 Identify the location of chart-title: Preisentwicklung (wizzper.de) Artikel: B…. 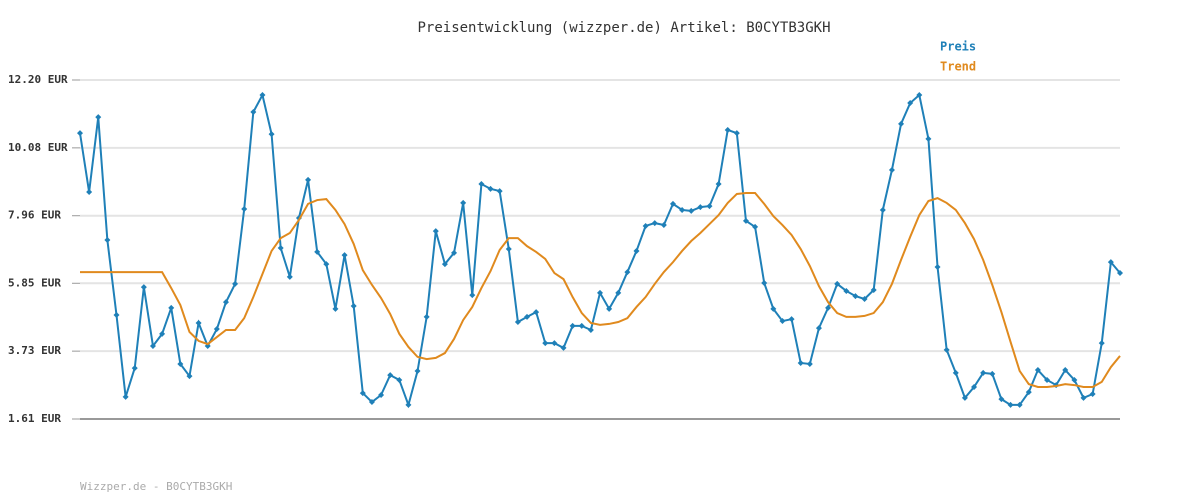
(623, 28).